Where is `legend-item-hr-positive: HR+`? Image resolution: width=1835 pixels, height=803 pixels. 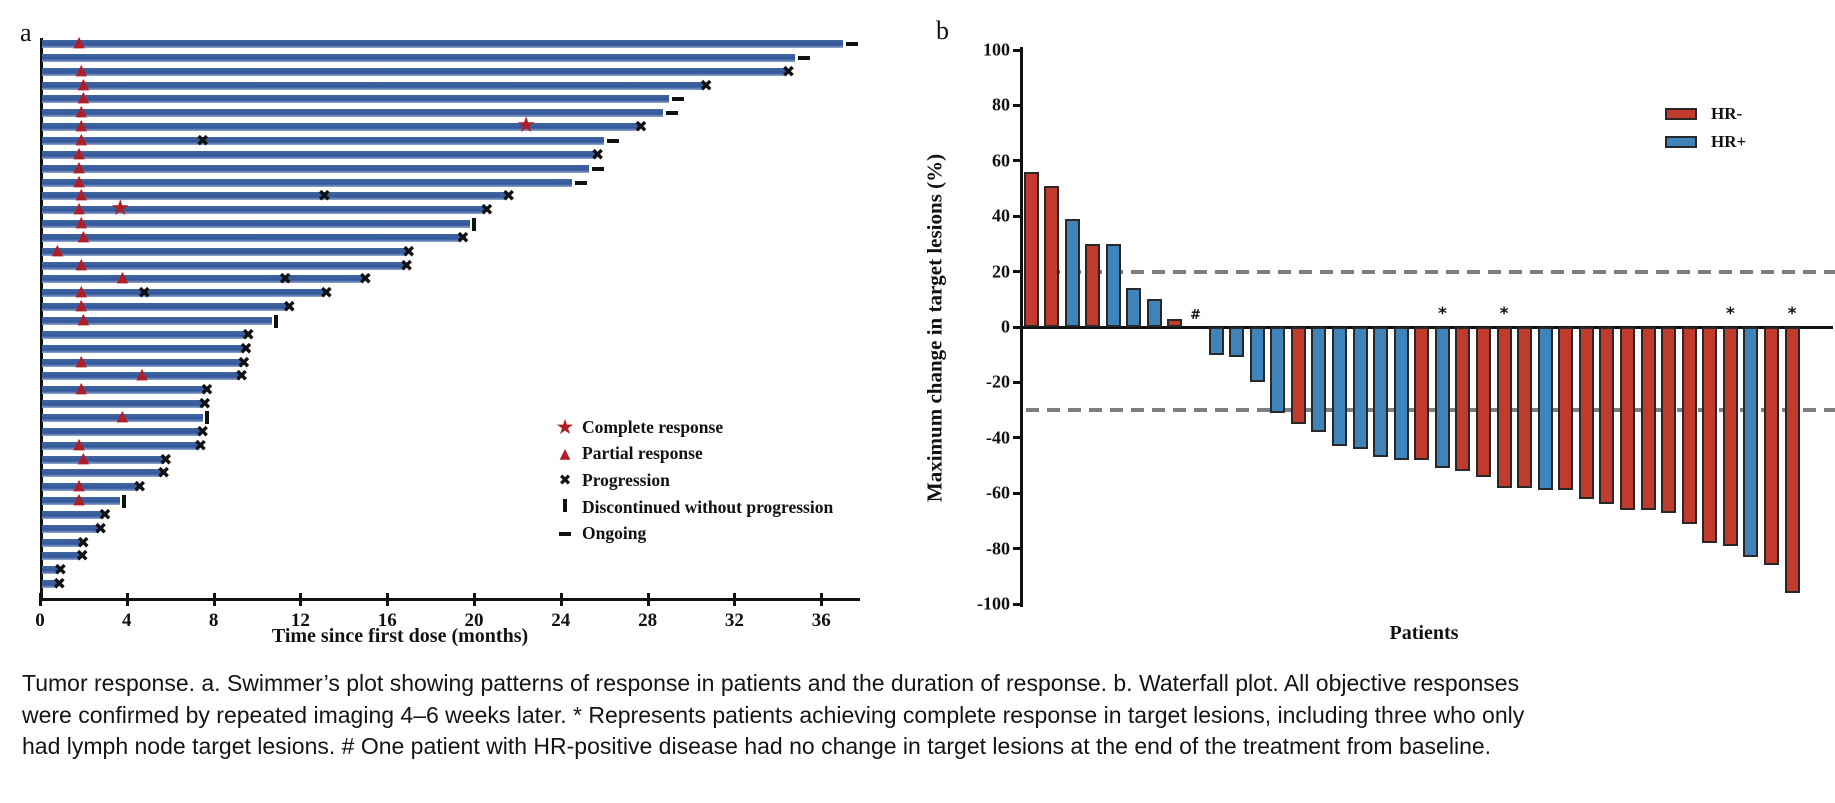 legend-item-hr-positive: HR+ is located at coordinates (1705, 142).